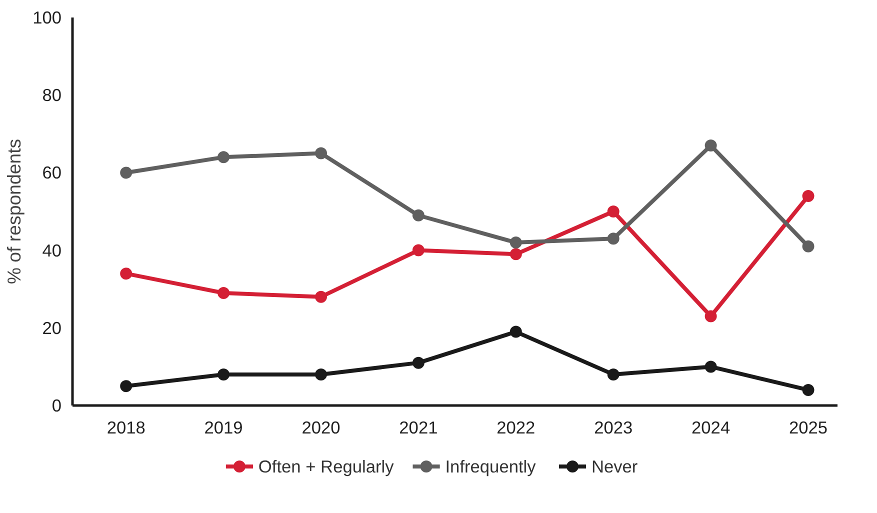 The width and height of the screenshot is (877, 513). I want to click on y-tick-label: 60, so click(52, 172).